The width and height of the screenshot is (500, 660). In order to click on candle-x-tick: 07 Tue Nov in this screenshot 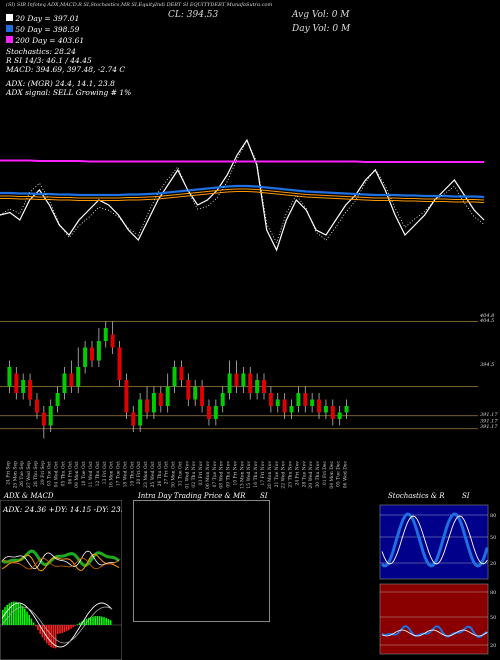, I will do `click(215, 474)`.